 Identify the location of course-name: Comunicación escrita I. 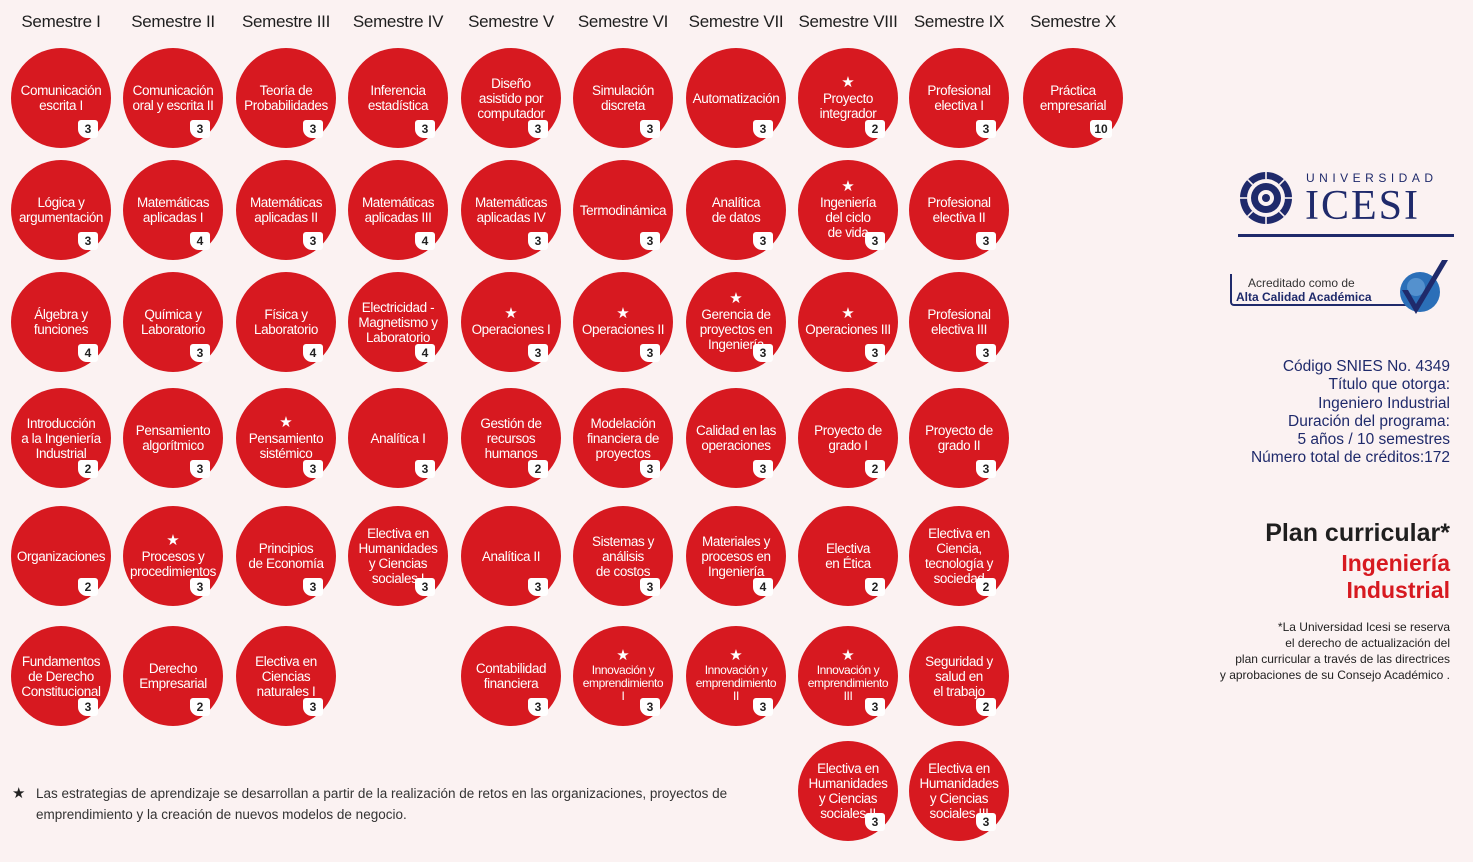
(61, 98).